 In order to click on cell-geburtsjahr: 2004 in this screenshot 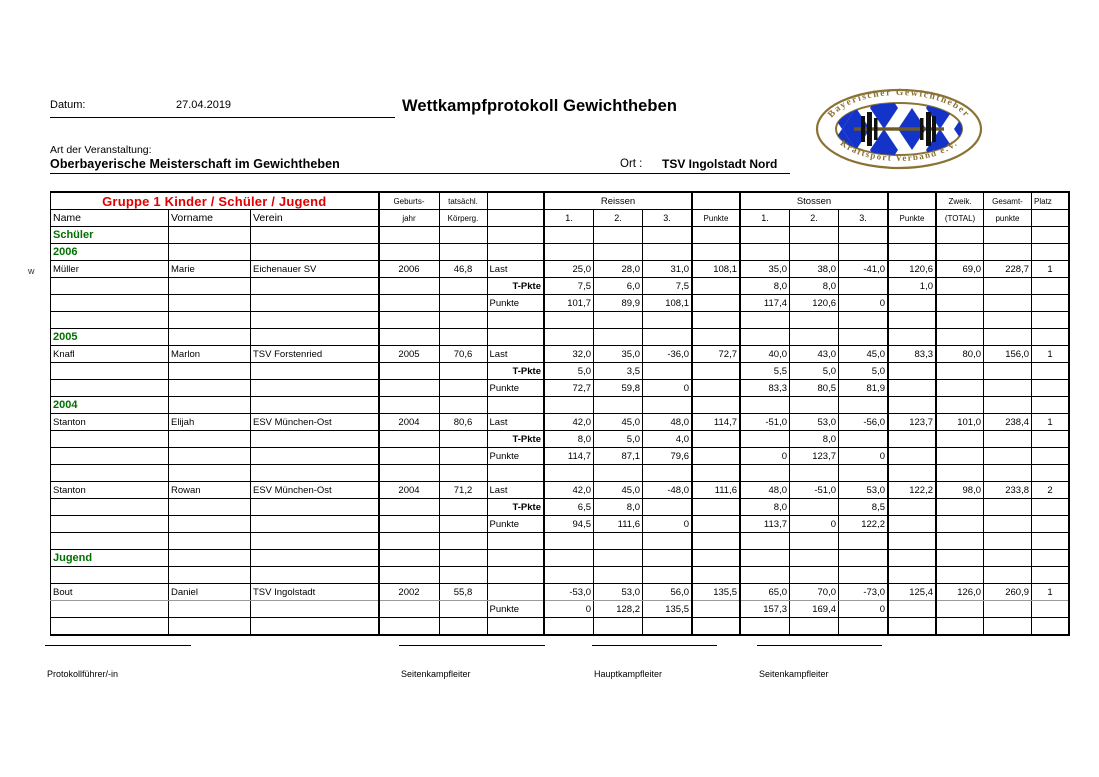, I will do `click(408, 422)`.